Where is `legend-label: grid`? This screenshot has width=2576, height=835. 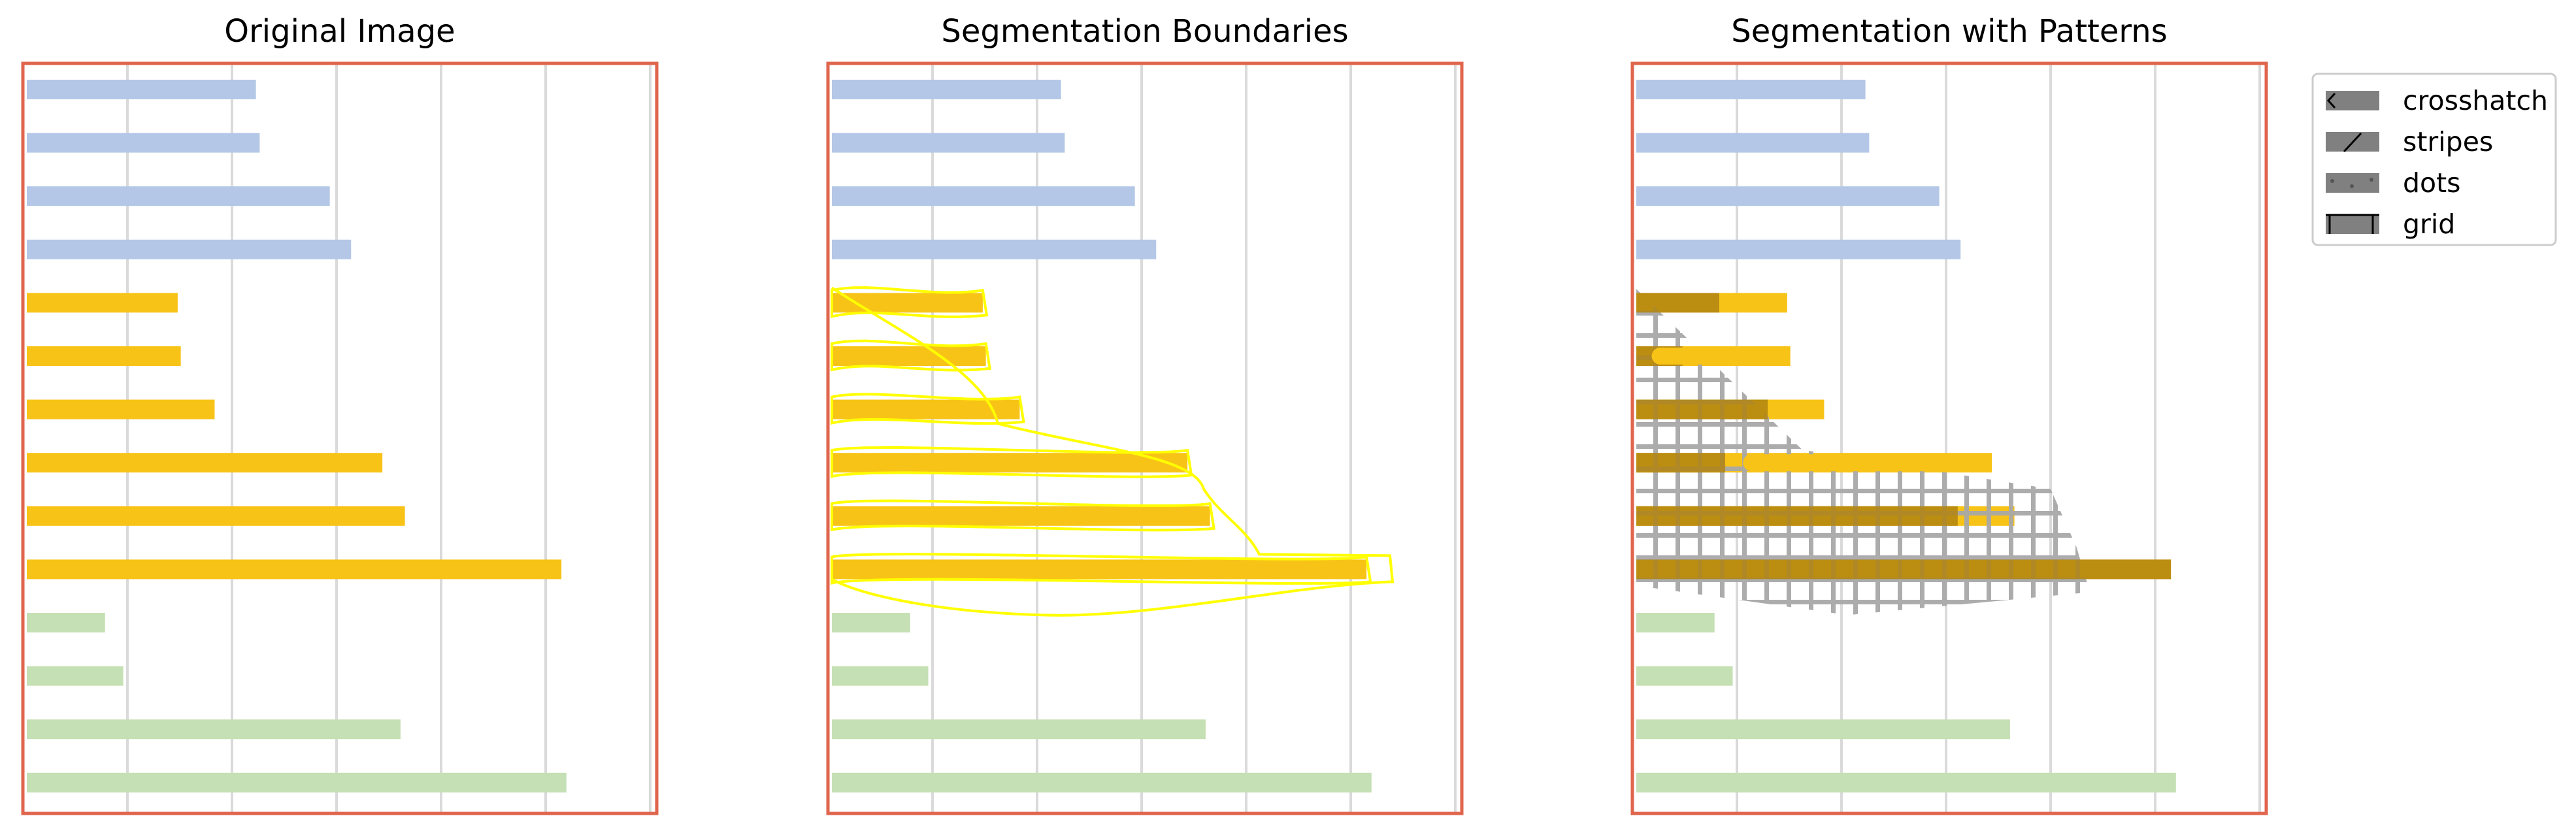 legend-label: grid is located at coordinates (2429, 224).